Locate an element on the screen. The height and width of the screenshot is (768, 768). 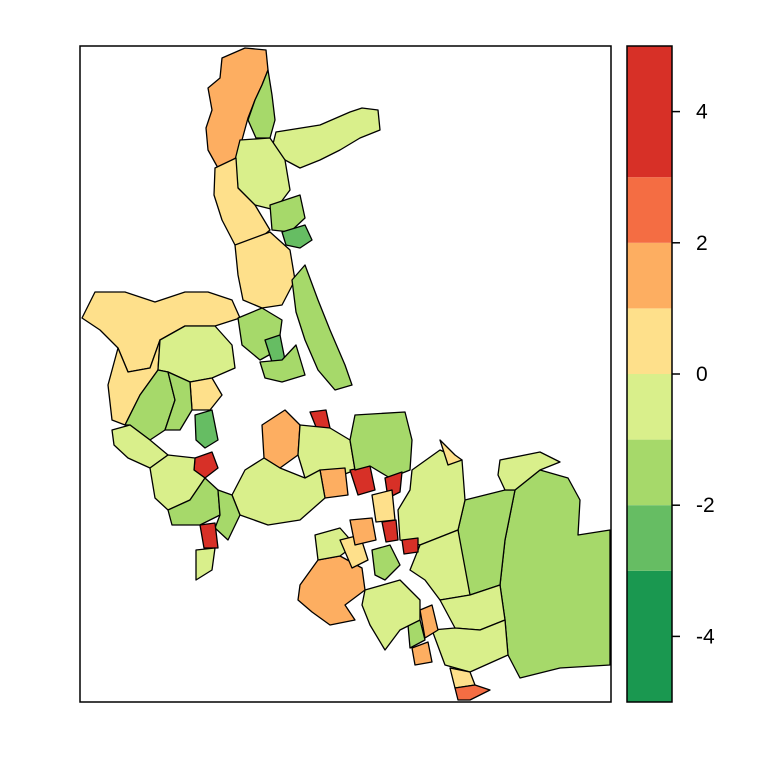
region-red-southwest is located at coordinates (209, 535).